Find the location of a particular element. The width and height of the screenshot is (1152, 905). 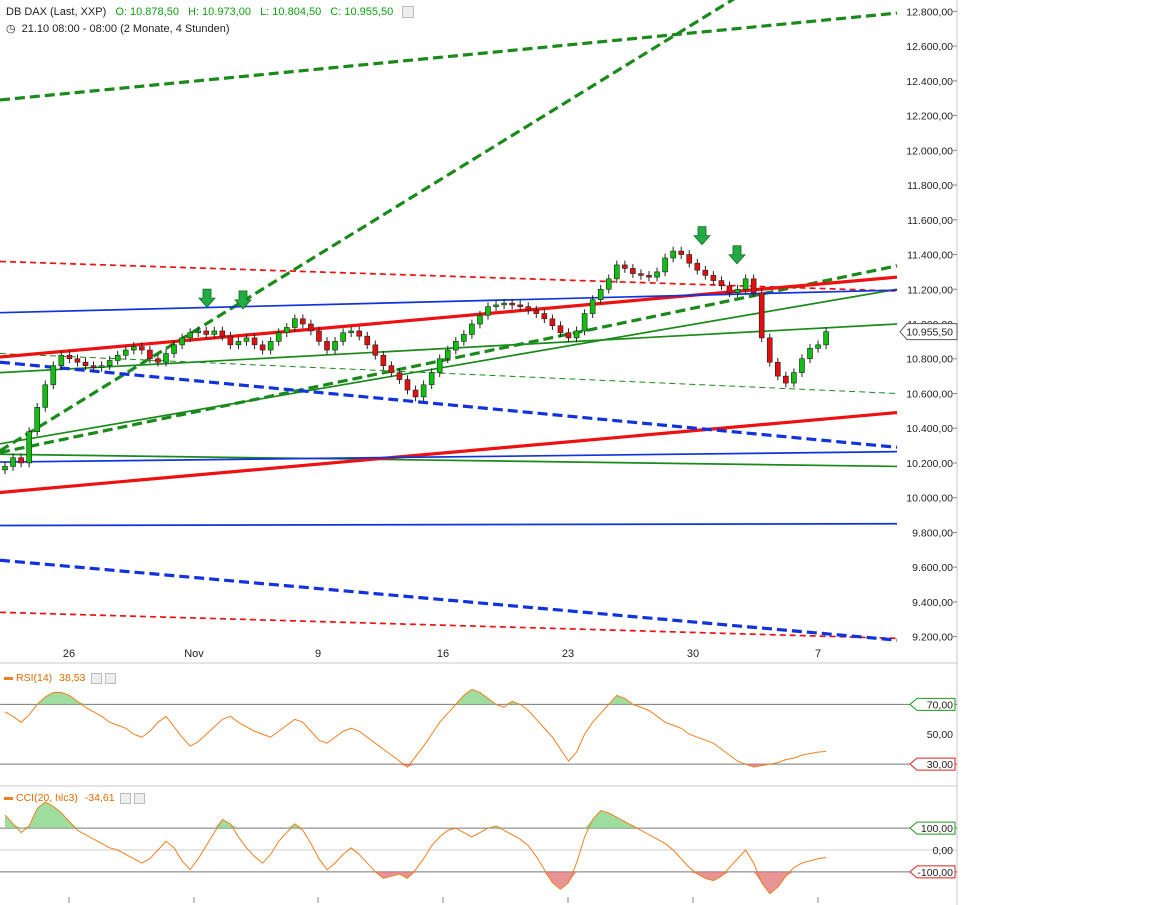

y-tick-label: 9.400,00 is located at coordinates (932, 603).